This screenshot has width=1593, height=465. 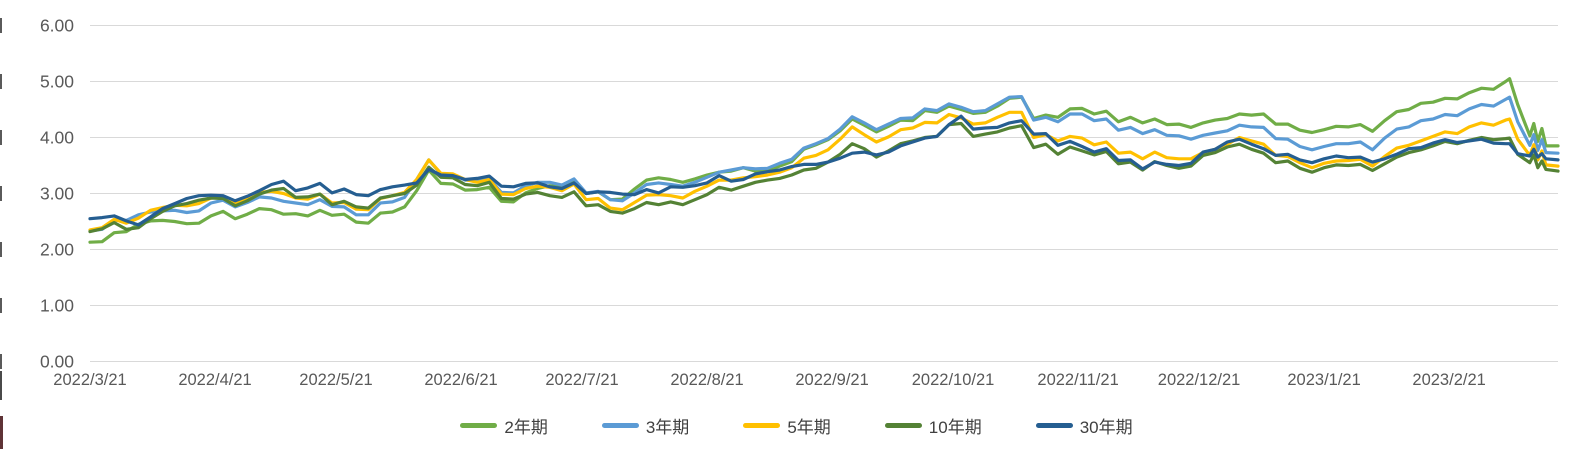 I want to click on x-axis-tick-label: 2022/4/21, so click(x=214, y=380).